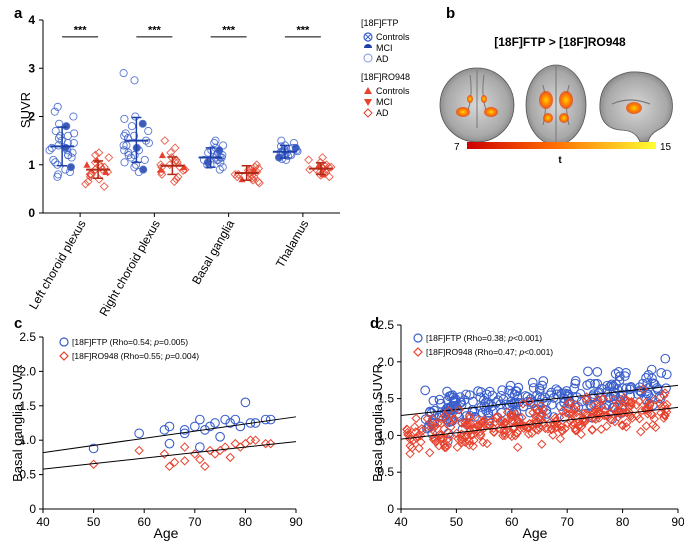  Describe the element at coordinates (31, 165) in the screenshot. I see `panel-a-y-tick-label: 1` at that location.